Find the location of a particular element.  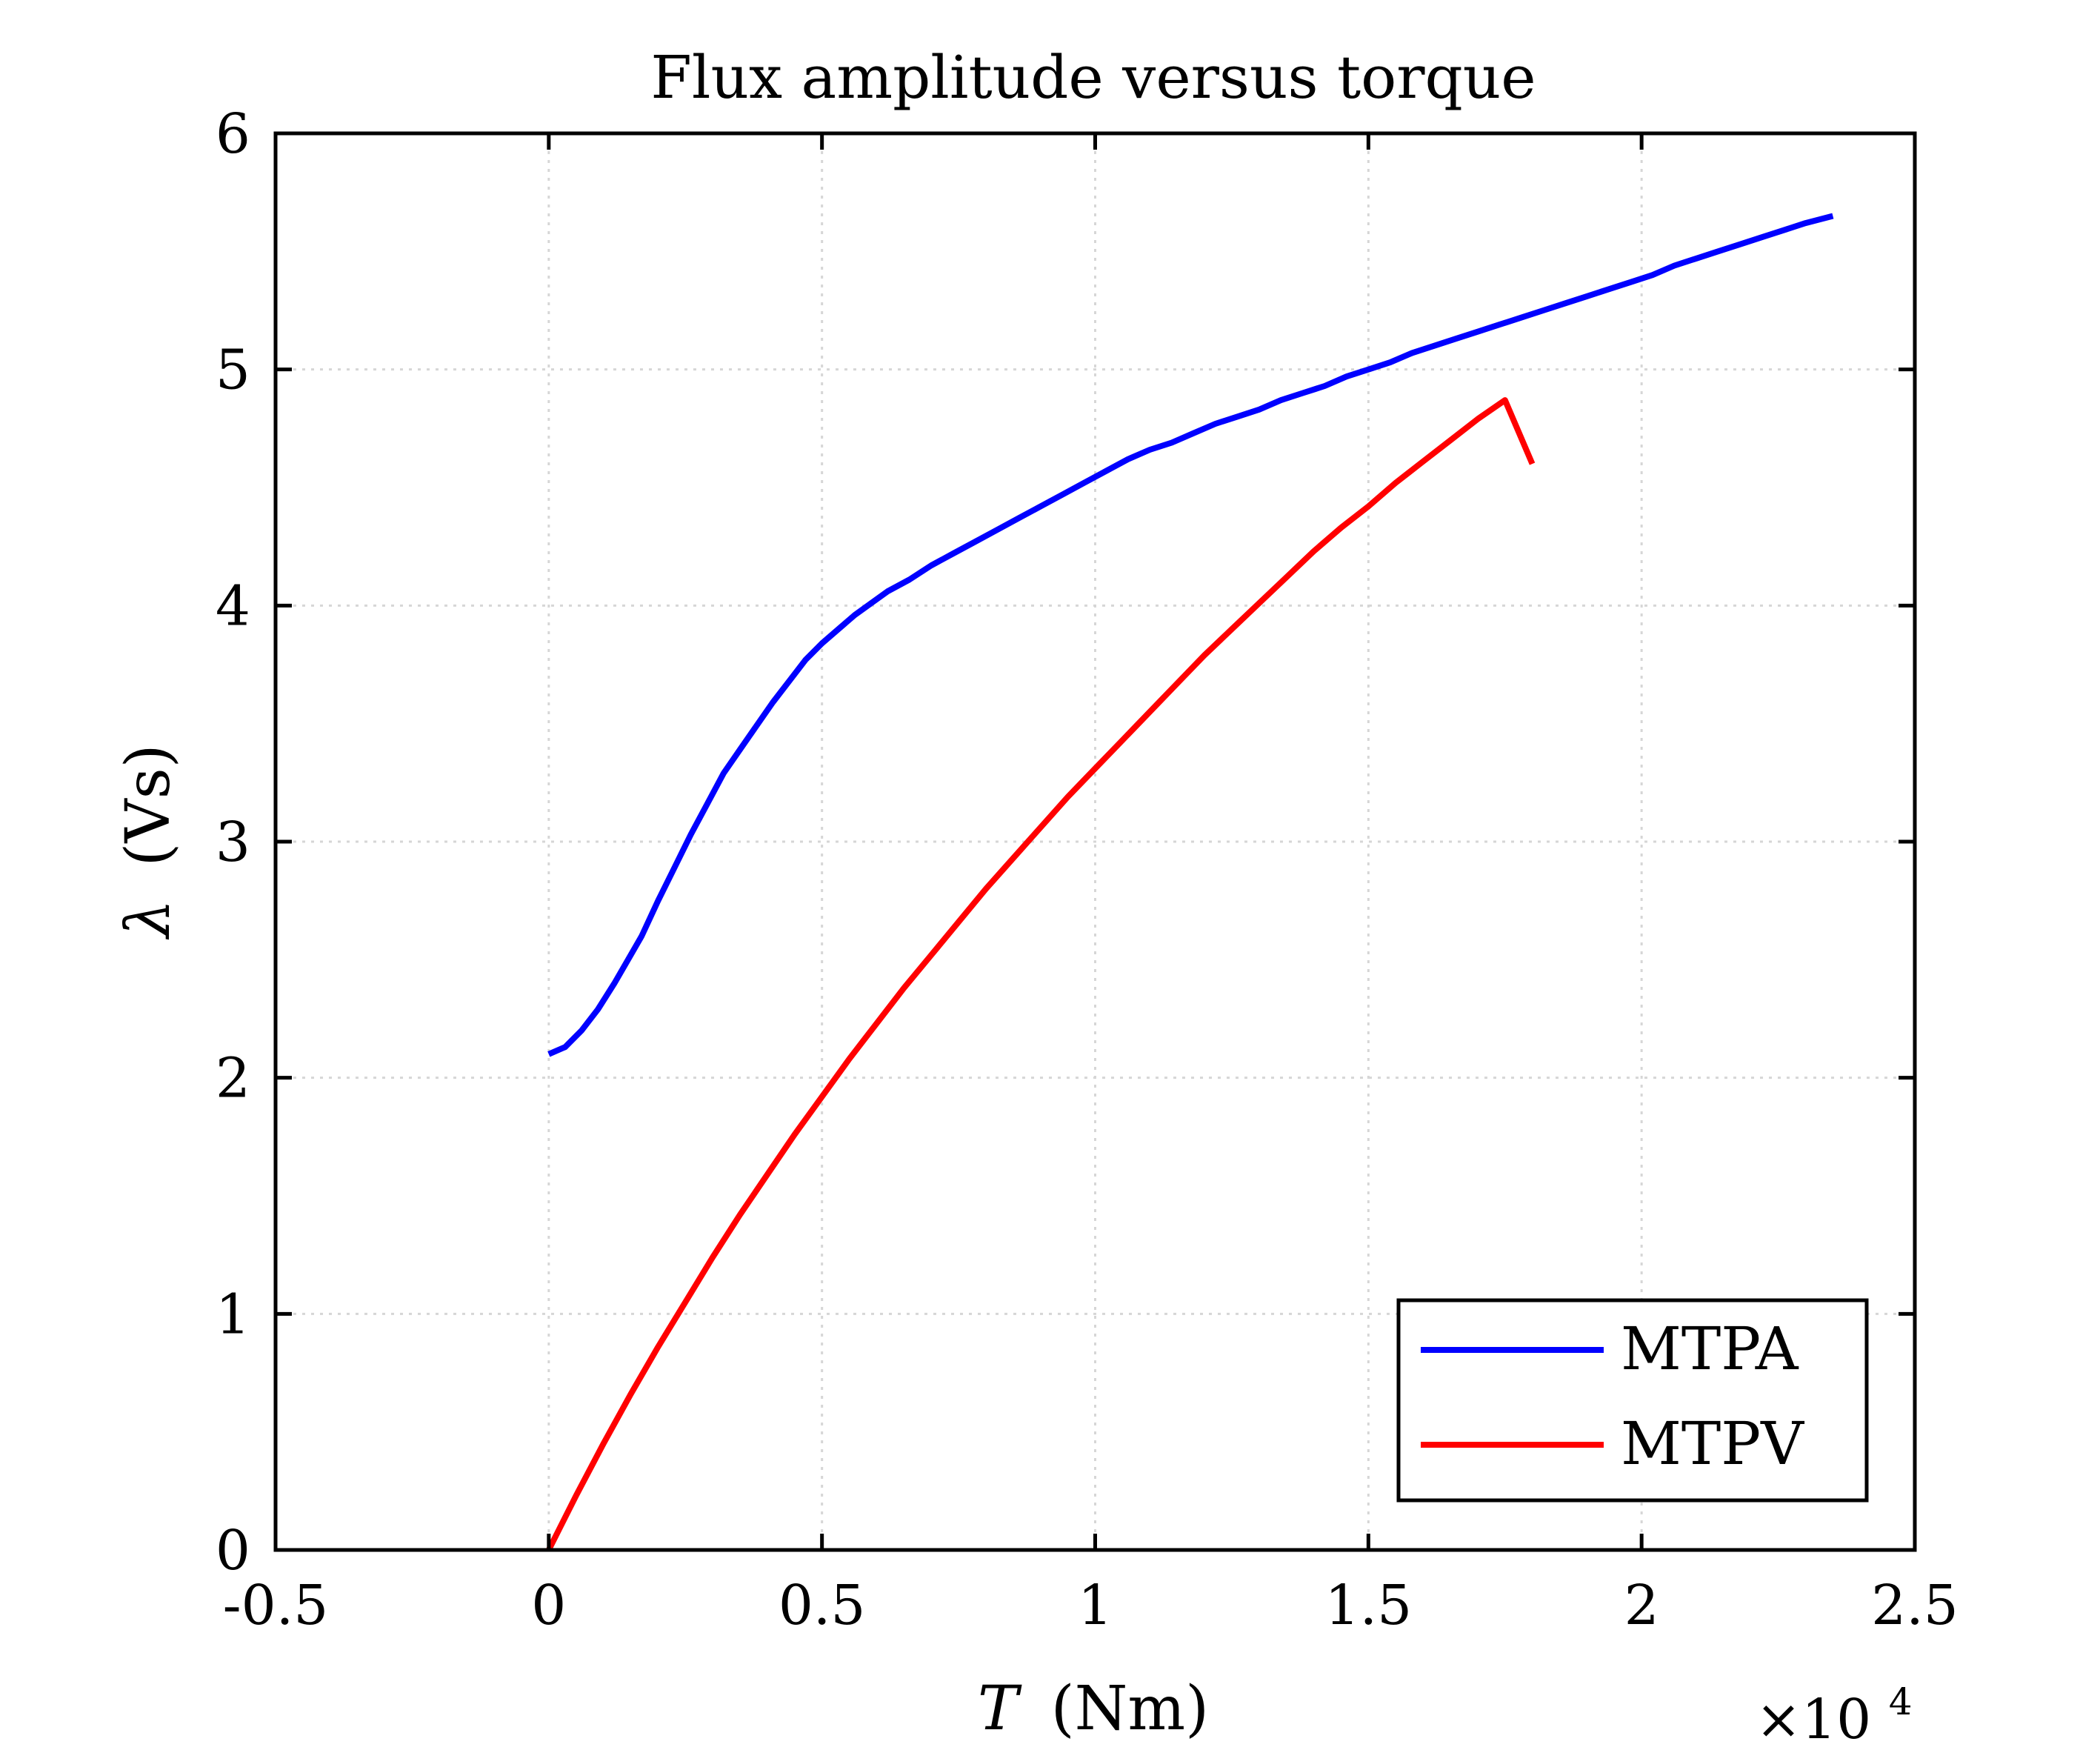

legend-box is located at coordinates (1632, 1400).